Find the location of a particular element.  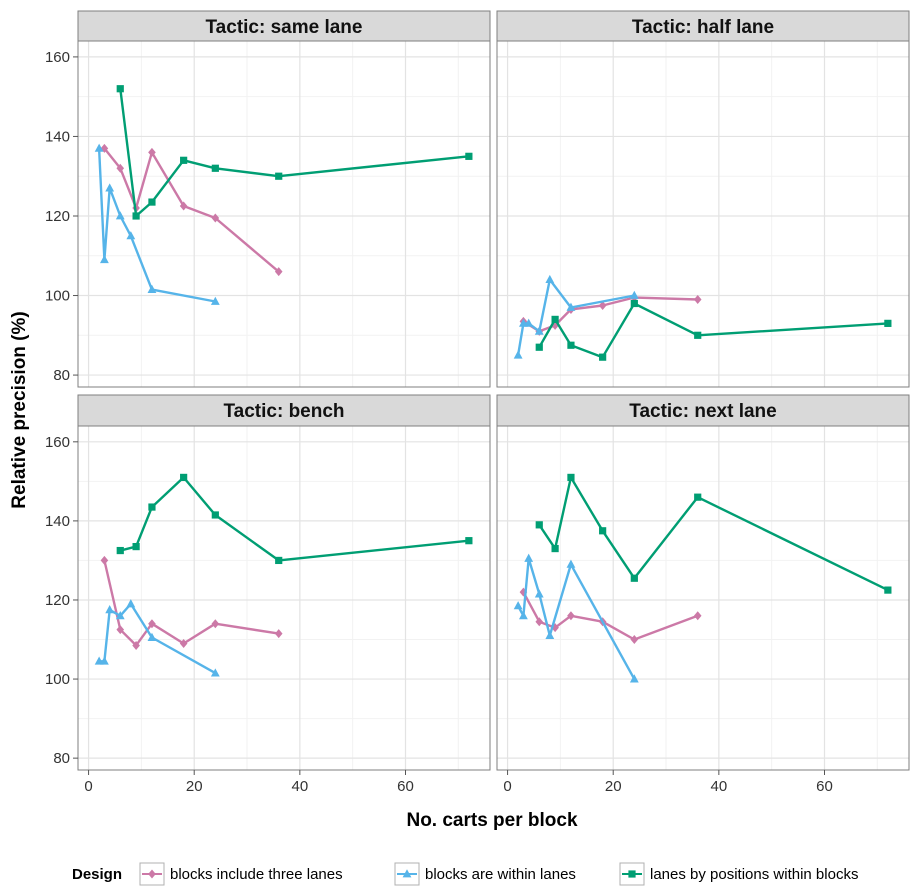

y-axis-title: Relative precision (%) is located at coordinates (19, 409).